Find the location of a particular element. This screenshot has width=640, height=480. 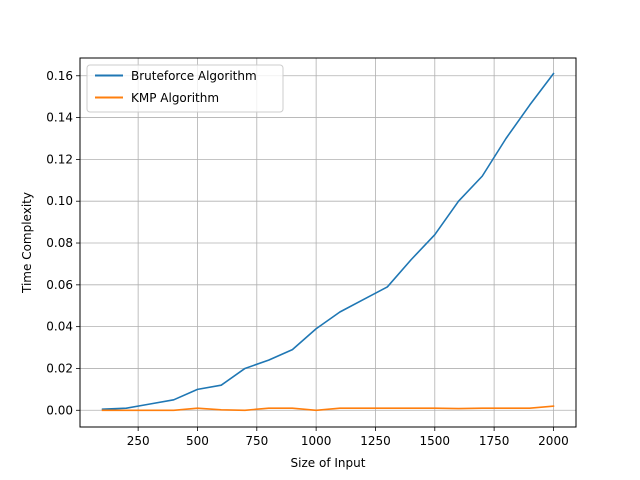

y-tick-label: 0.02 is located at coordinates (59, 368).